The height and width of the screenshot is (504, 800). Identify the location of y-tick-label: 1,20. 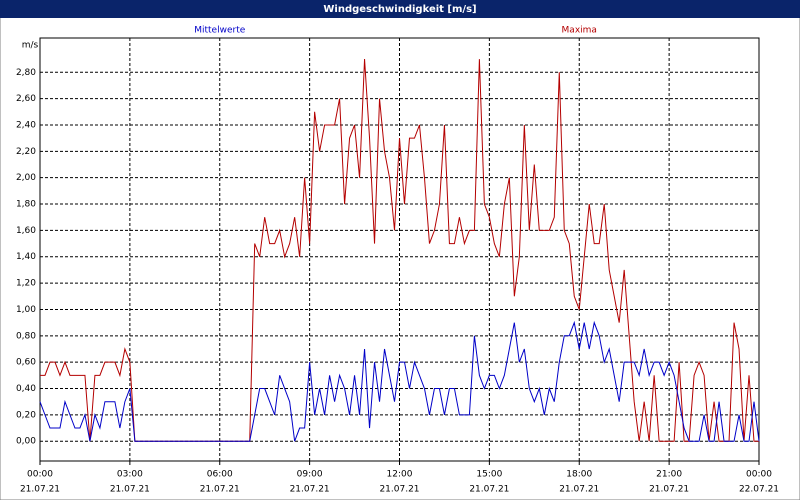
(26, 284).